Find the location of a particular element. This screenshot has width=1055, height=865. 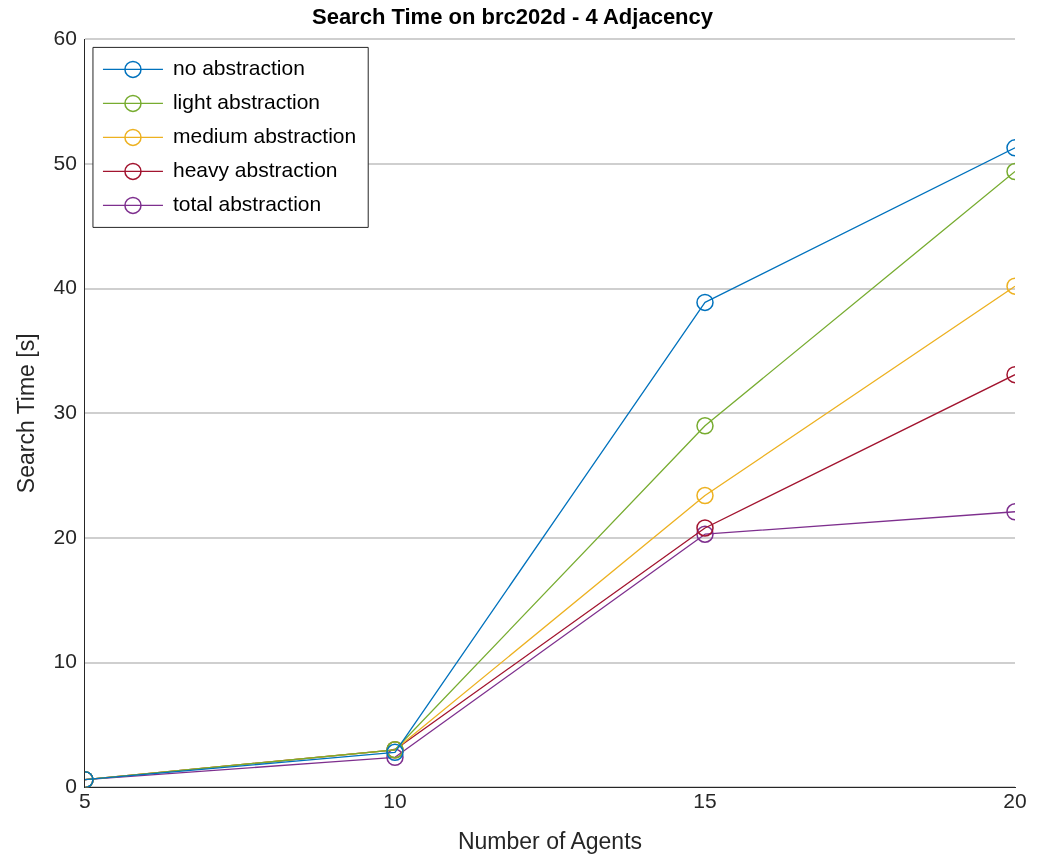

chart-title: Search Time on brc202d - 4 Adjacency is located at coordinates (512, 17).